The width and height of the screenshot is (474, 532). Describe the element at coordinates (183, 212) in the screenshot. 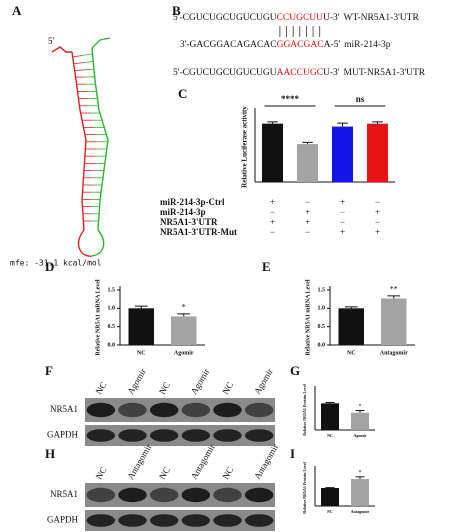

I see `condition-name: miR-214-3p` at that location.